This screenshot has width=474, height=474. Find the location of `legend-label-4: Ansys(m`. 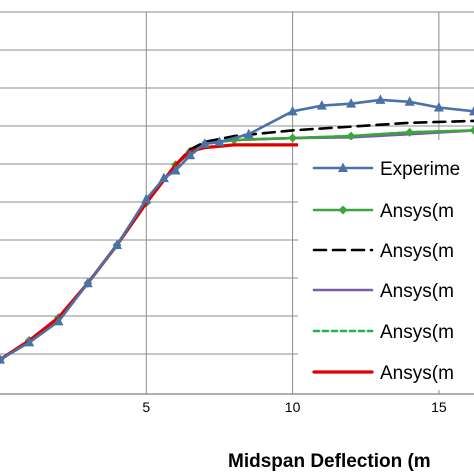

legend-label-4: Ansys(m is located at coordinates (417, 291).